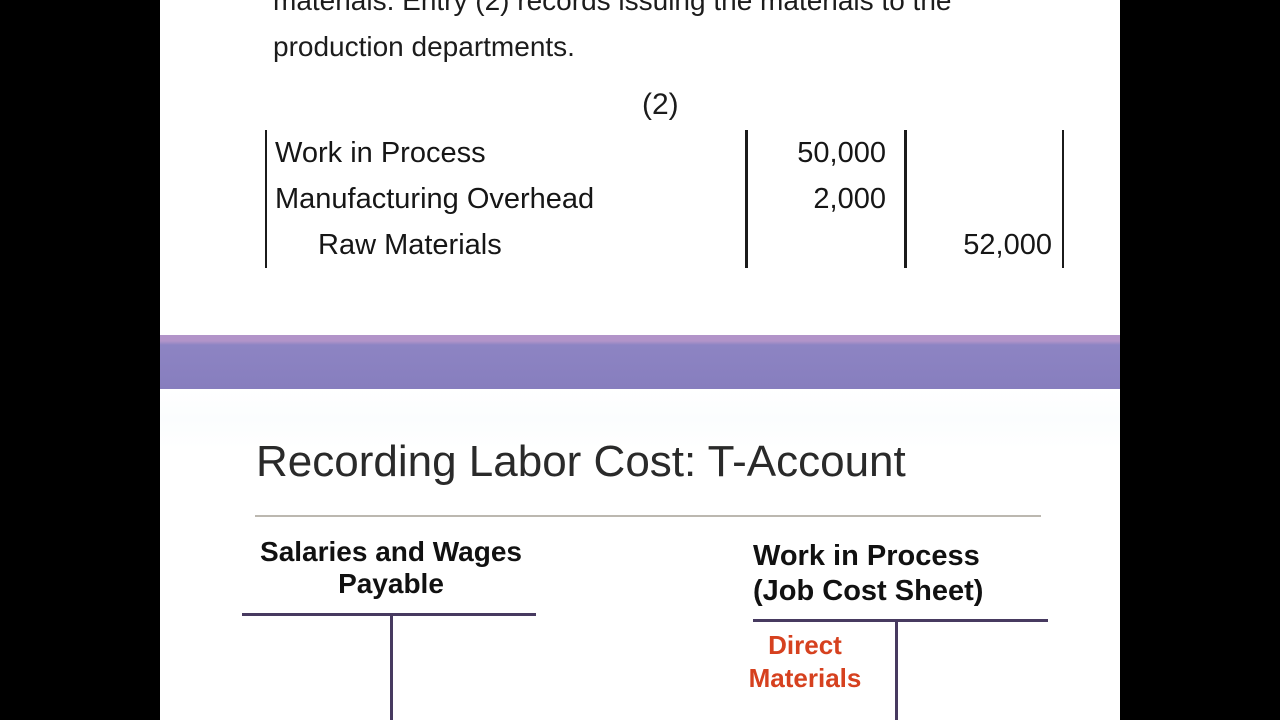 This screenshot has height=720, width=1280. I want to click on debit-label-line-1: Direct, so click(805, 645).